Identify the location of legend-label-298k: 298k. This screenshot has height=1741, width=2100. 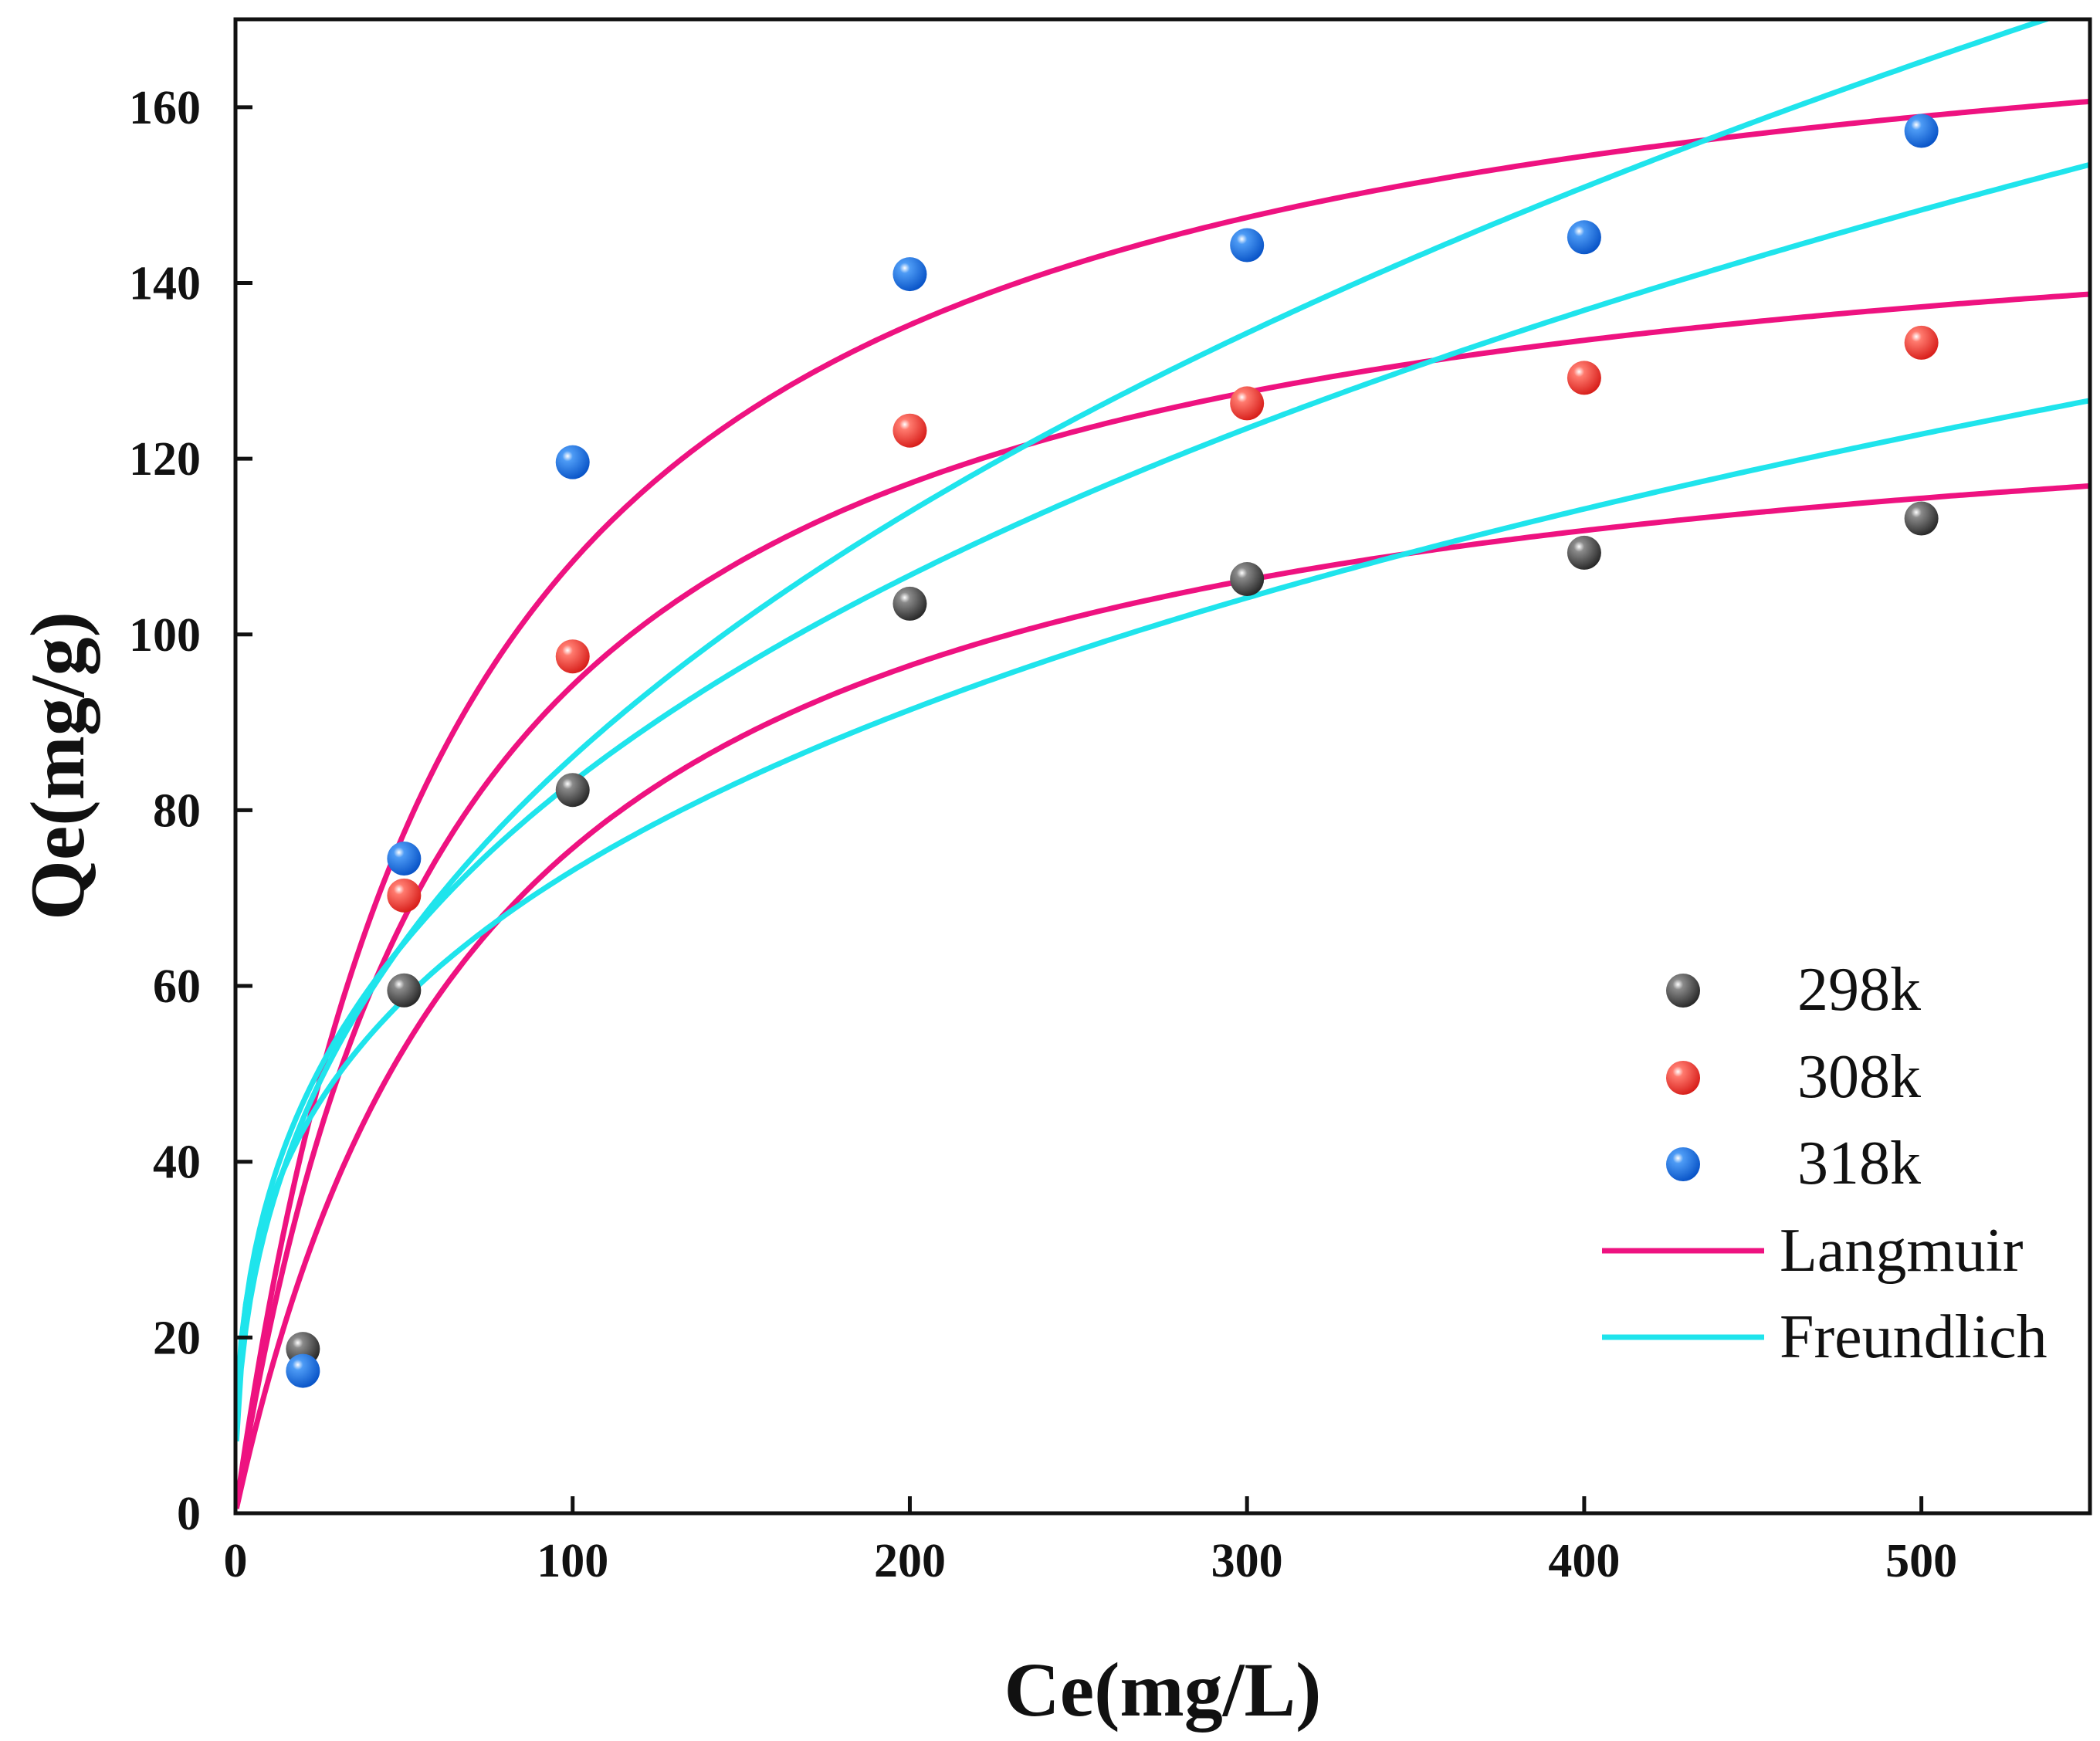
(1859, 990).